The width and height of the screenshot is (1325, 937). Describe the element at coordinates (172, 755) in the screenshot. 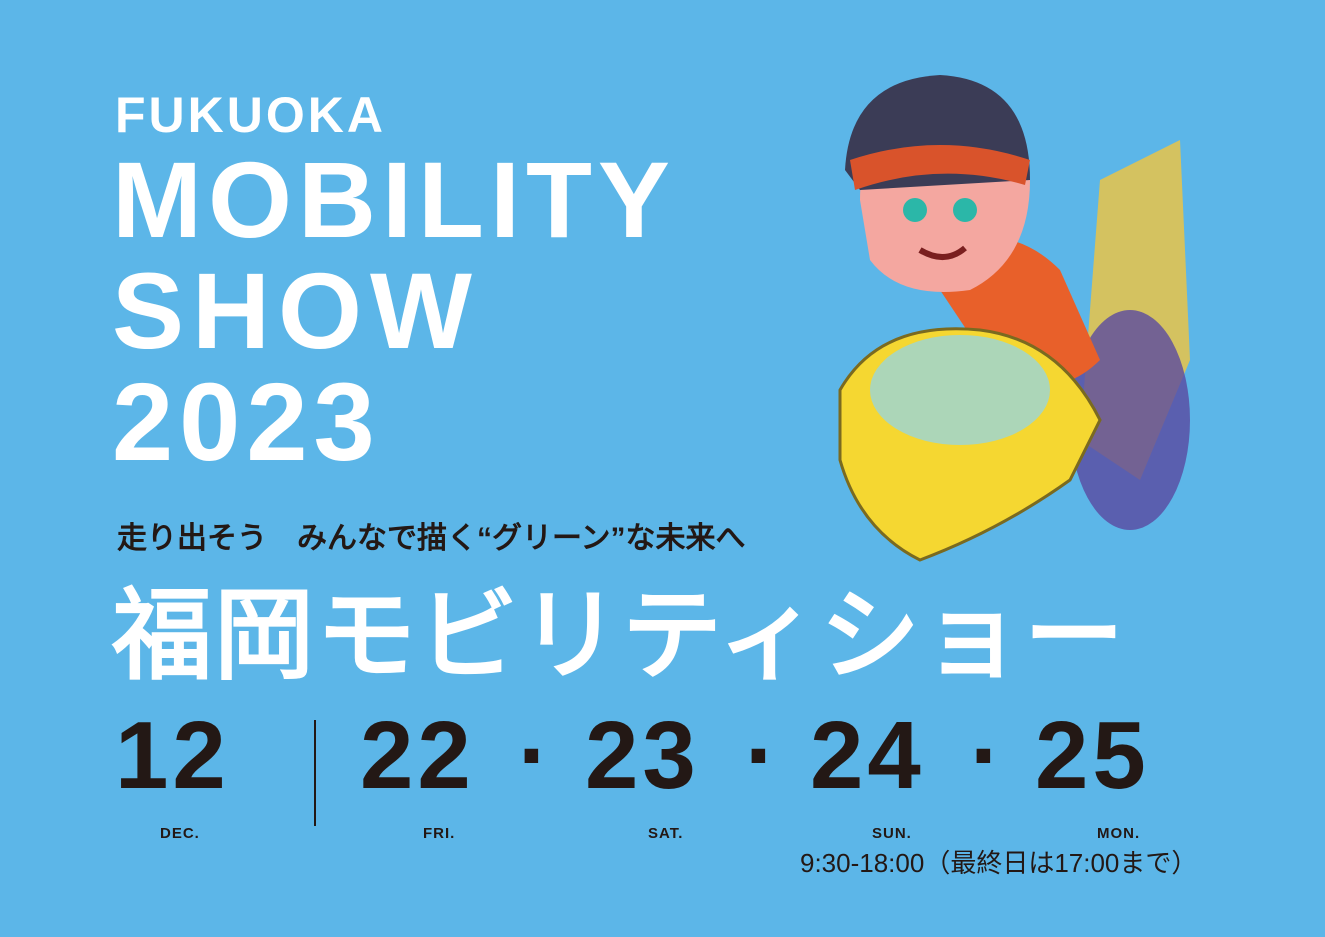

I see `event-month: 12` at that location.